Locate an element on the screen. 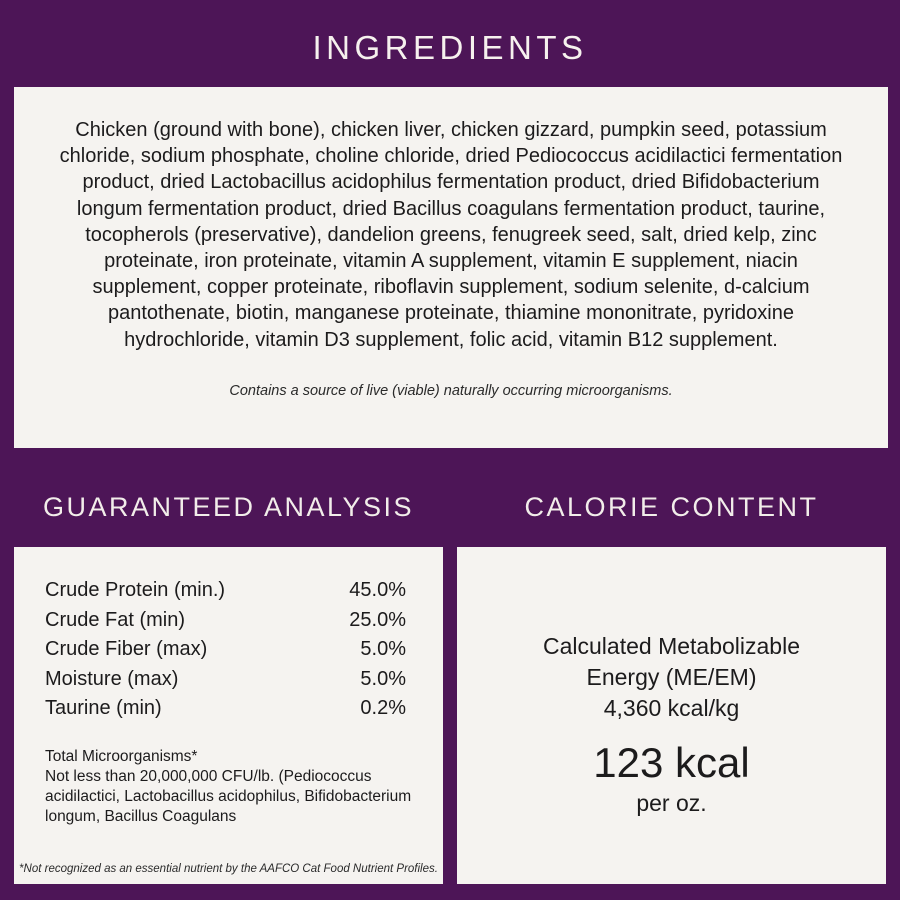  nutrient-value: 45.0% is located at coordinates (377, 590).